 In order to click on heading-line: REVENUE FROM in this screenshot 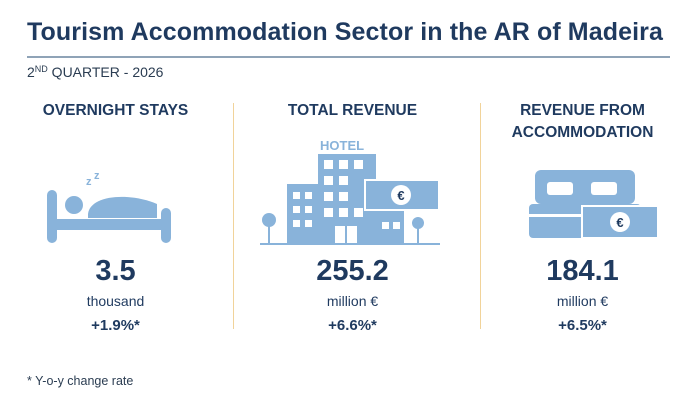, I will do `click(582, 110)`.